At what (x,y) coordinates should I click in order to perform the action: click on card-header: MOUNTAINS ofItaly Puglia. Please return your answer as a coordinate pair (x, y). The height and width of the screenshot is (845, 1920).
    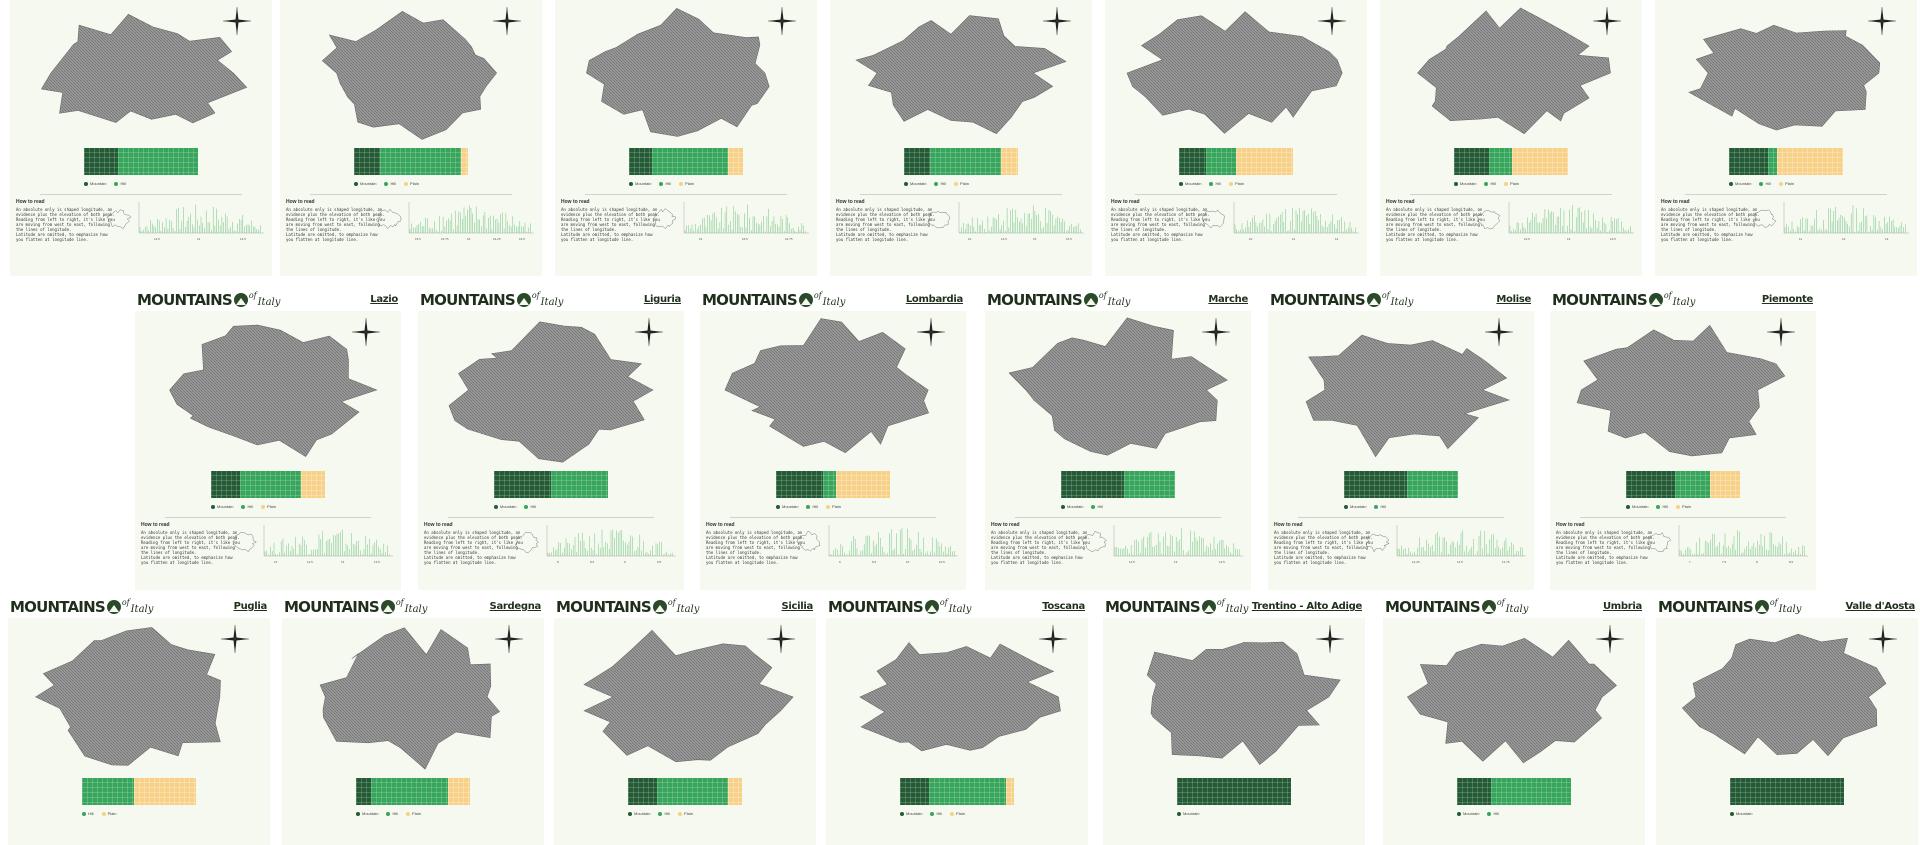
    Looking at the image, I should click on (139, 607).